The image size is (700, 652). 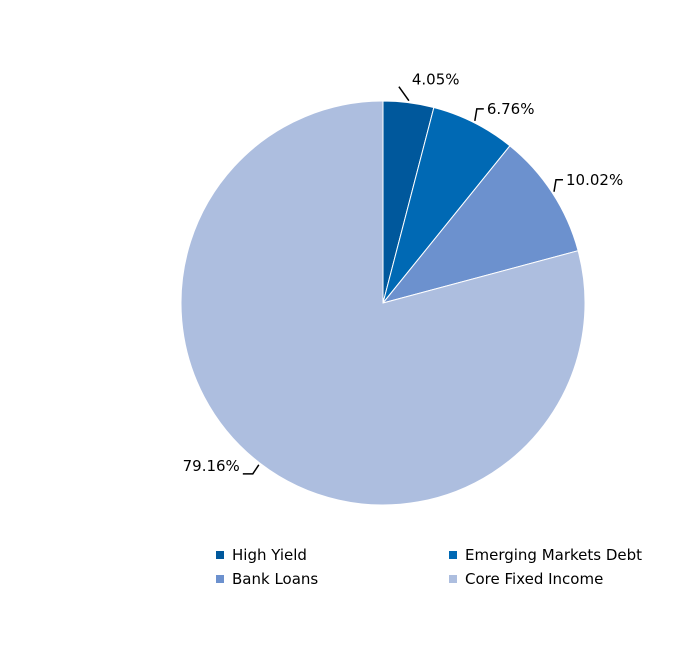 What do you see at coordinates (558, 185) in the screenshot?
I see `leader-line-bank-loans` at bounding box center [558, 185].